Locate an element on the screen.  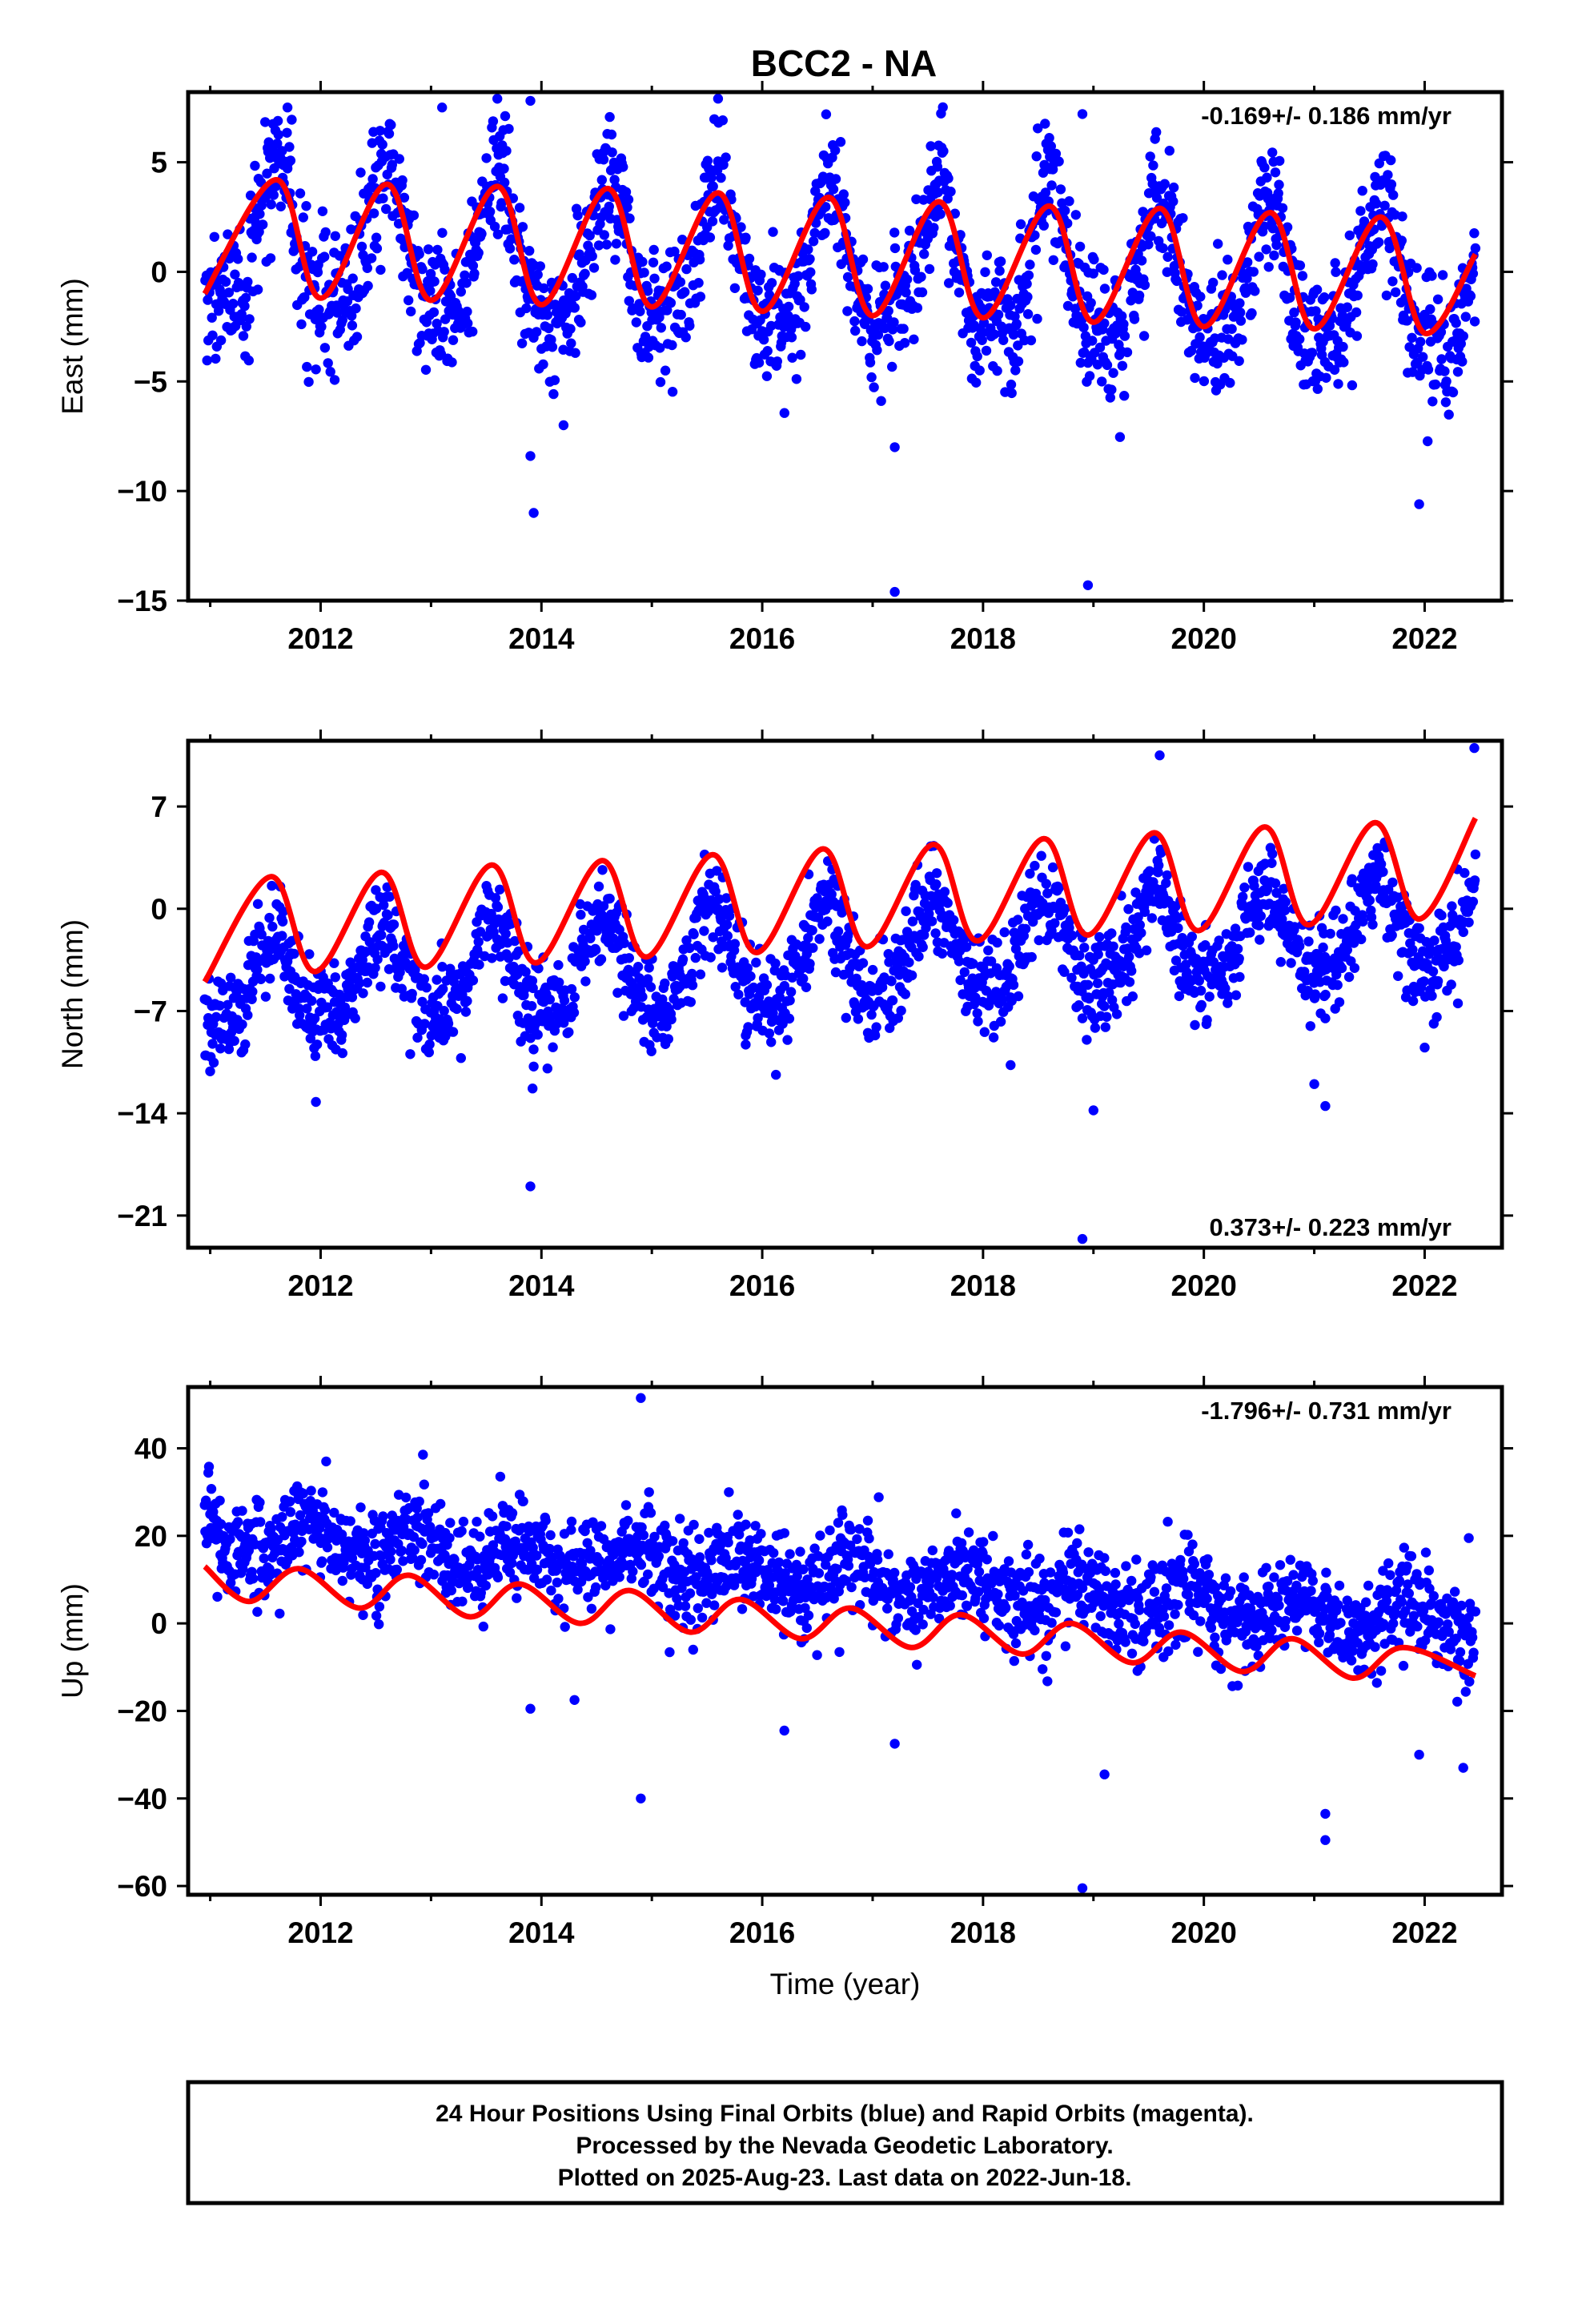
x-tick-label: 2012 is located at coordinates (320, 1285).